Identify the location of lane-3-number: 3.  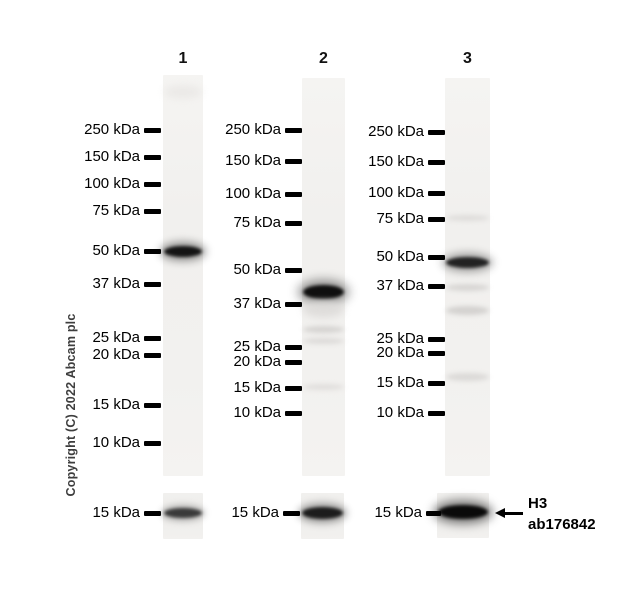
(467, 58).